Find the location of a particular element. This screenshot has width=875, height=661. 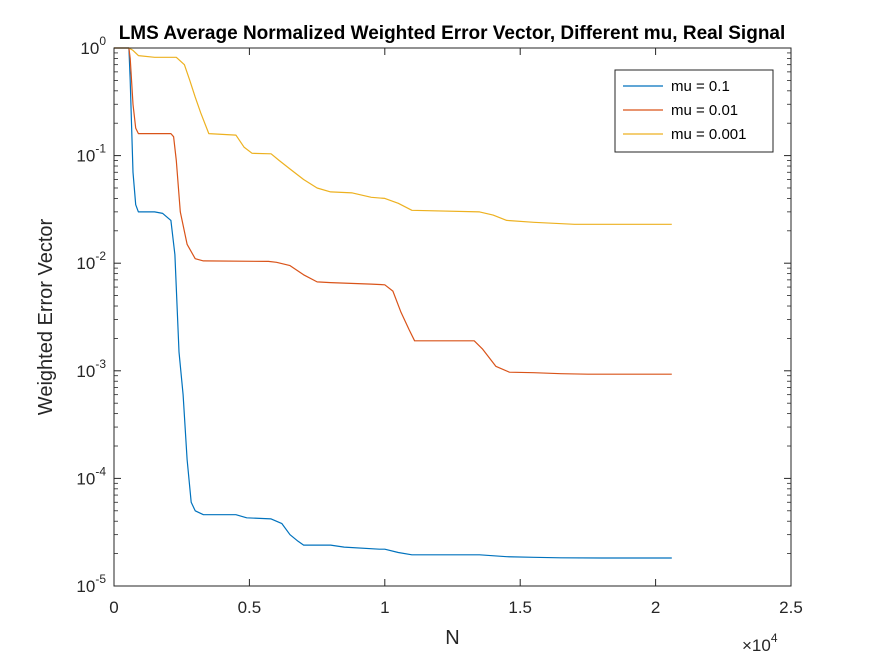

x-tick-label: 1 is located at coordinates (384, 607).